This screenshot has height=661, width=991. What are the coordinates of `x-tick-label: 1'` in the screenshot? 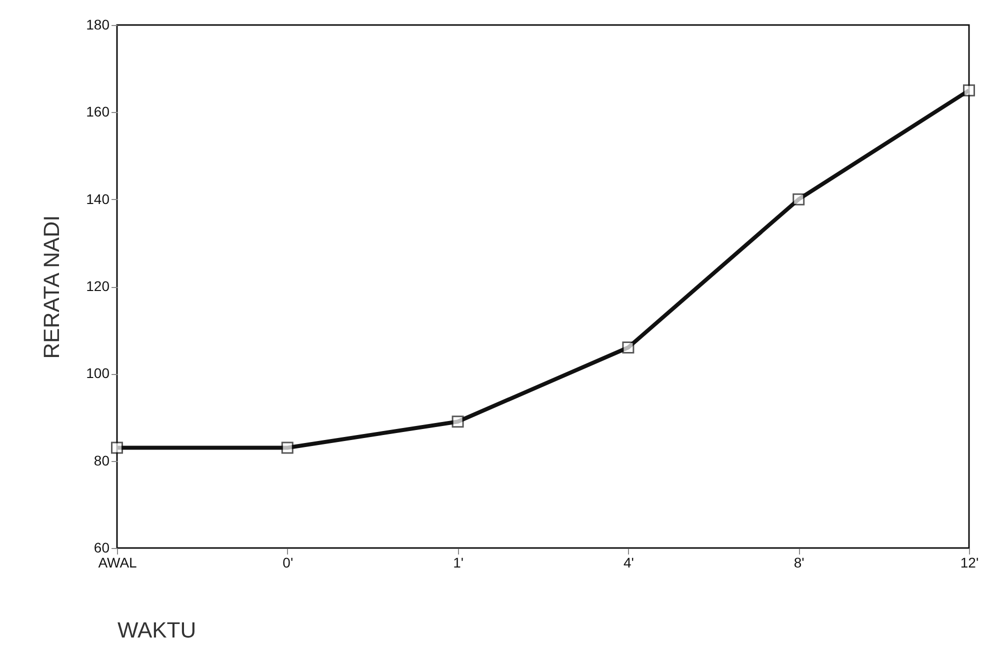 It's located at (458, 562).